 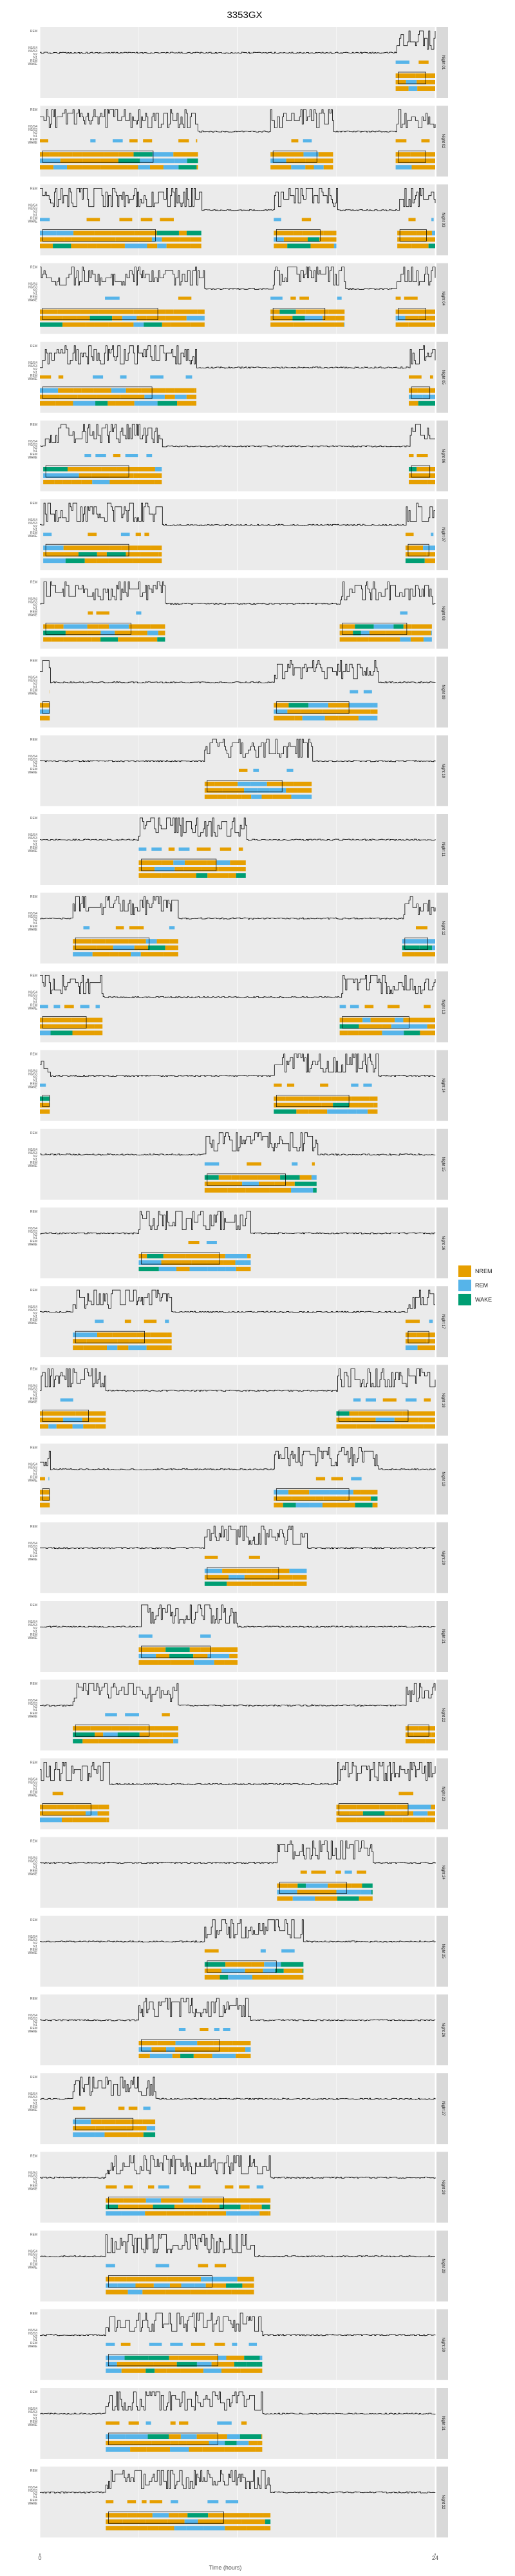 What do you see at coordinates (32, 1875) in the screenshot?
I see `y-tick-label: WAKE` at bounding box center [32, 1875].